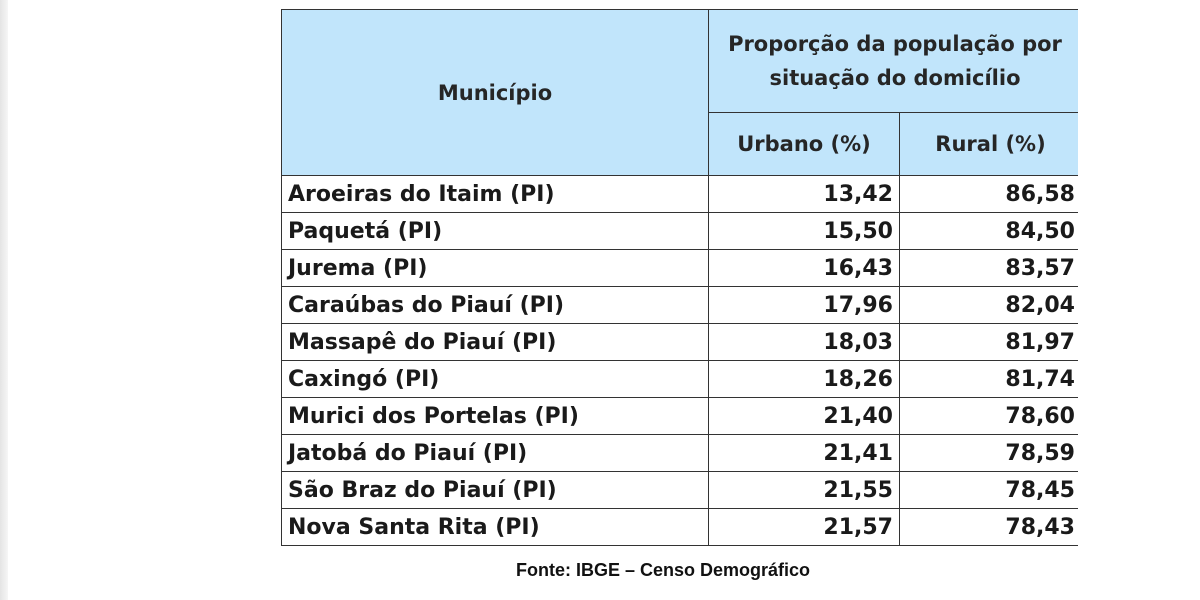 This screenshot has height=600, width=1200. What do you see at coordinates (804, 490) in the screenshot?
I see `cell-urbano: 21,55` at bounding box center [804, 490].